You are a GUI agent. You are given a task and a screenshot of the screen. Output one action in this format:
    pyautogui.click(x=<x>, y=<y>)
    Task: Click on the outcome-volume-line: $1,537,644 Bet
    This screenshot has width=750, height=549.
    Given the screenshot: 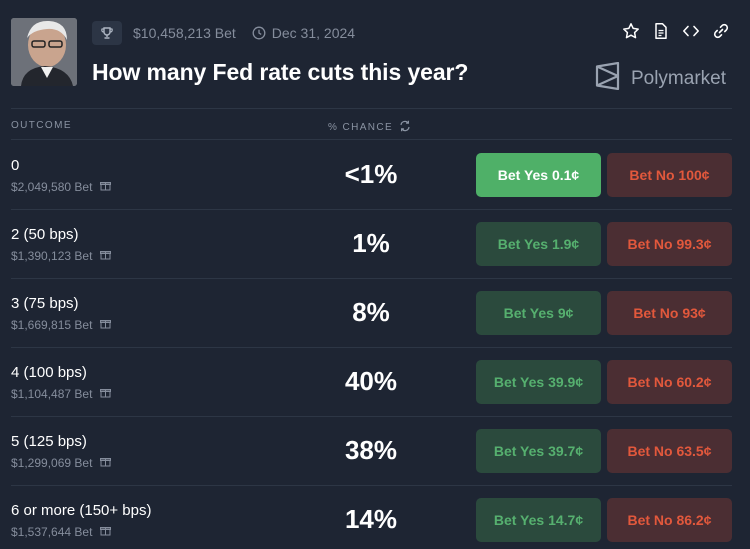 What is the action you would take?
    pyautogui.click(x=61, y=532)
    